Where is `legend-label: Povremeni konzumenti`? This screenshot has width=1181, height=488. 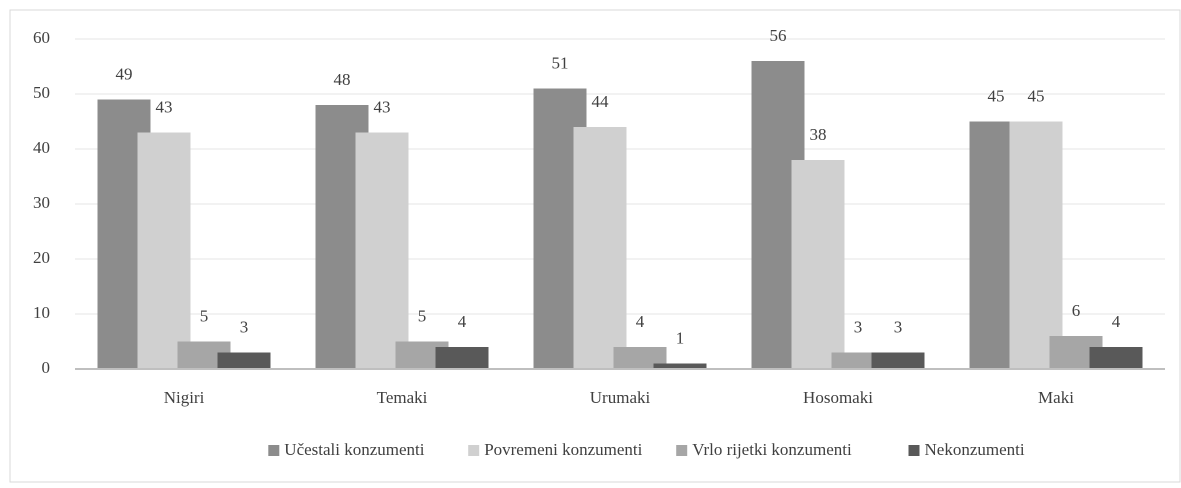 legend-label: Povremeni konzumenti is located at coordinates (563, 449).